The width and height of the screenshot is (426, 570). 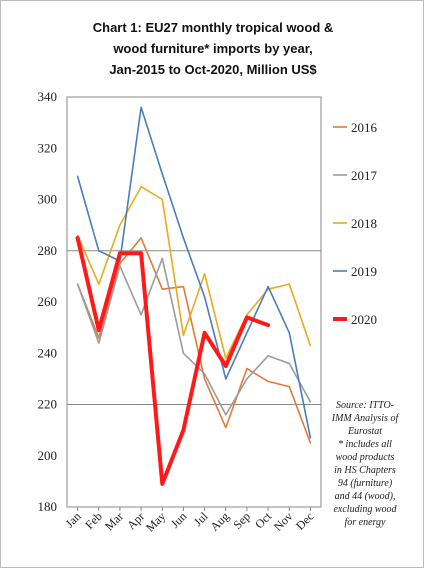 I want to click on y-tick-label: 260, so click(x=48, y=301).